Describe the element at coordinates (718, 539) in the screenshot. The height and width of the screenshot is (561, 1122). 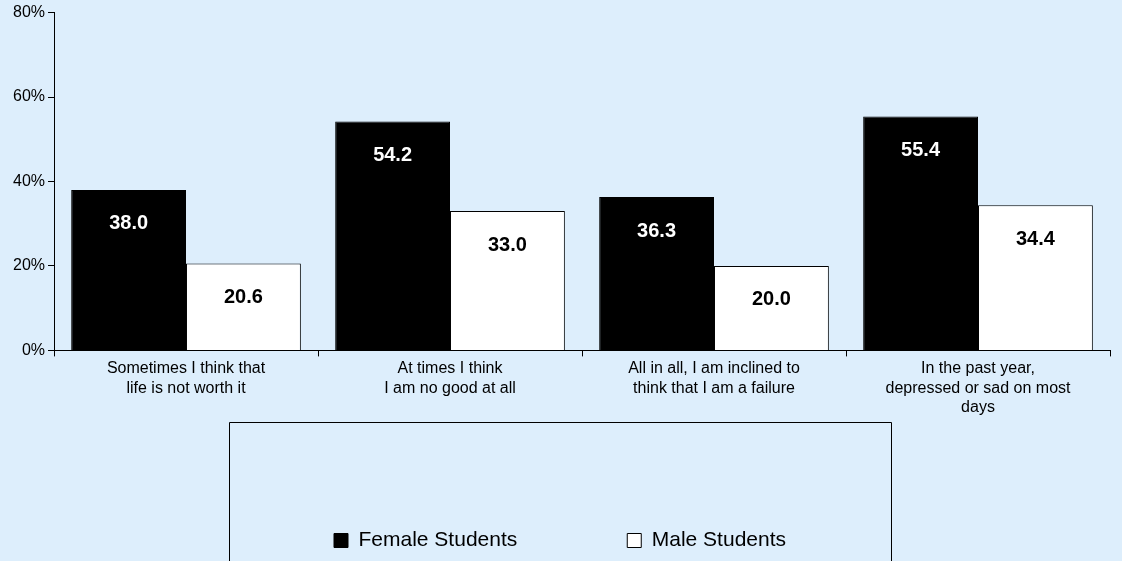
I see `legend-label: Male Students` at that location.